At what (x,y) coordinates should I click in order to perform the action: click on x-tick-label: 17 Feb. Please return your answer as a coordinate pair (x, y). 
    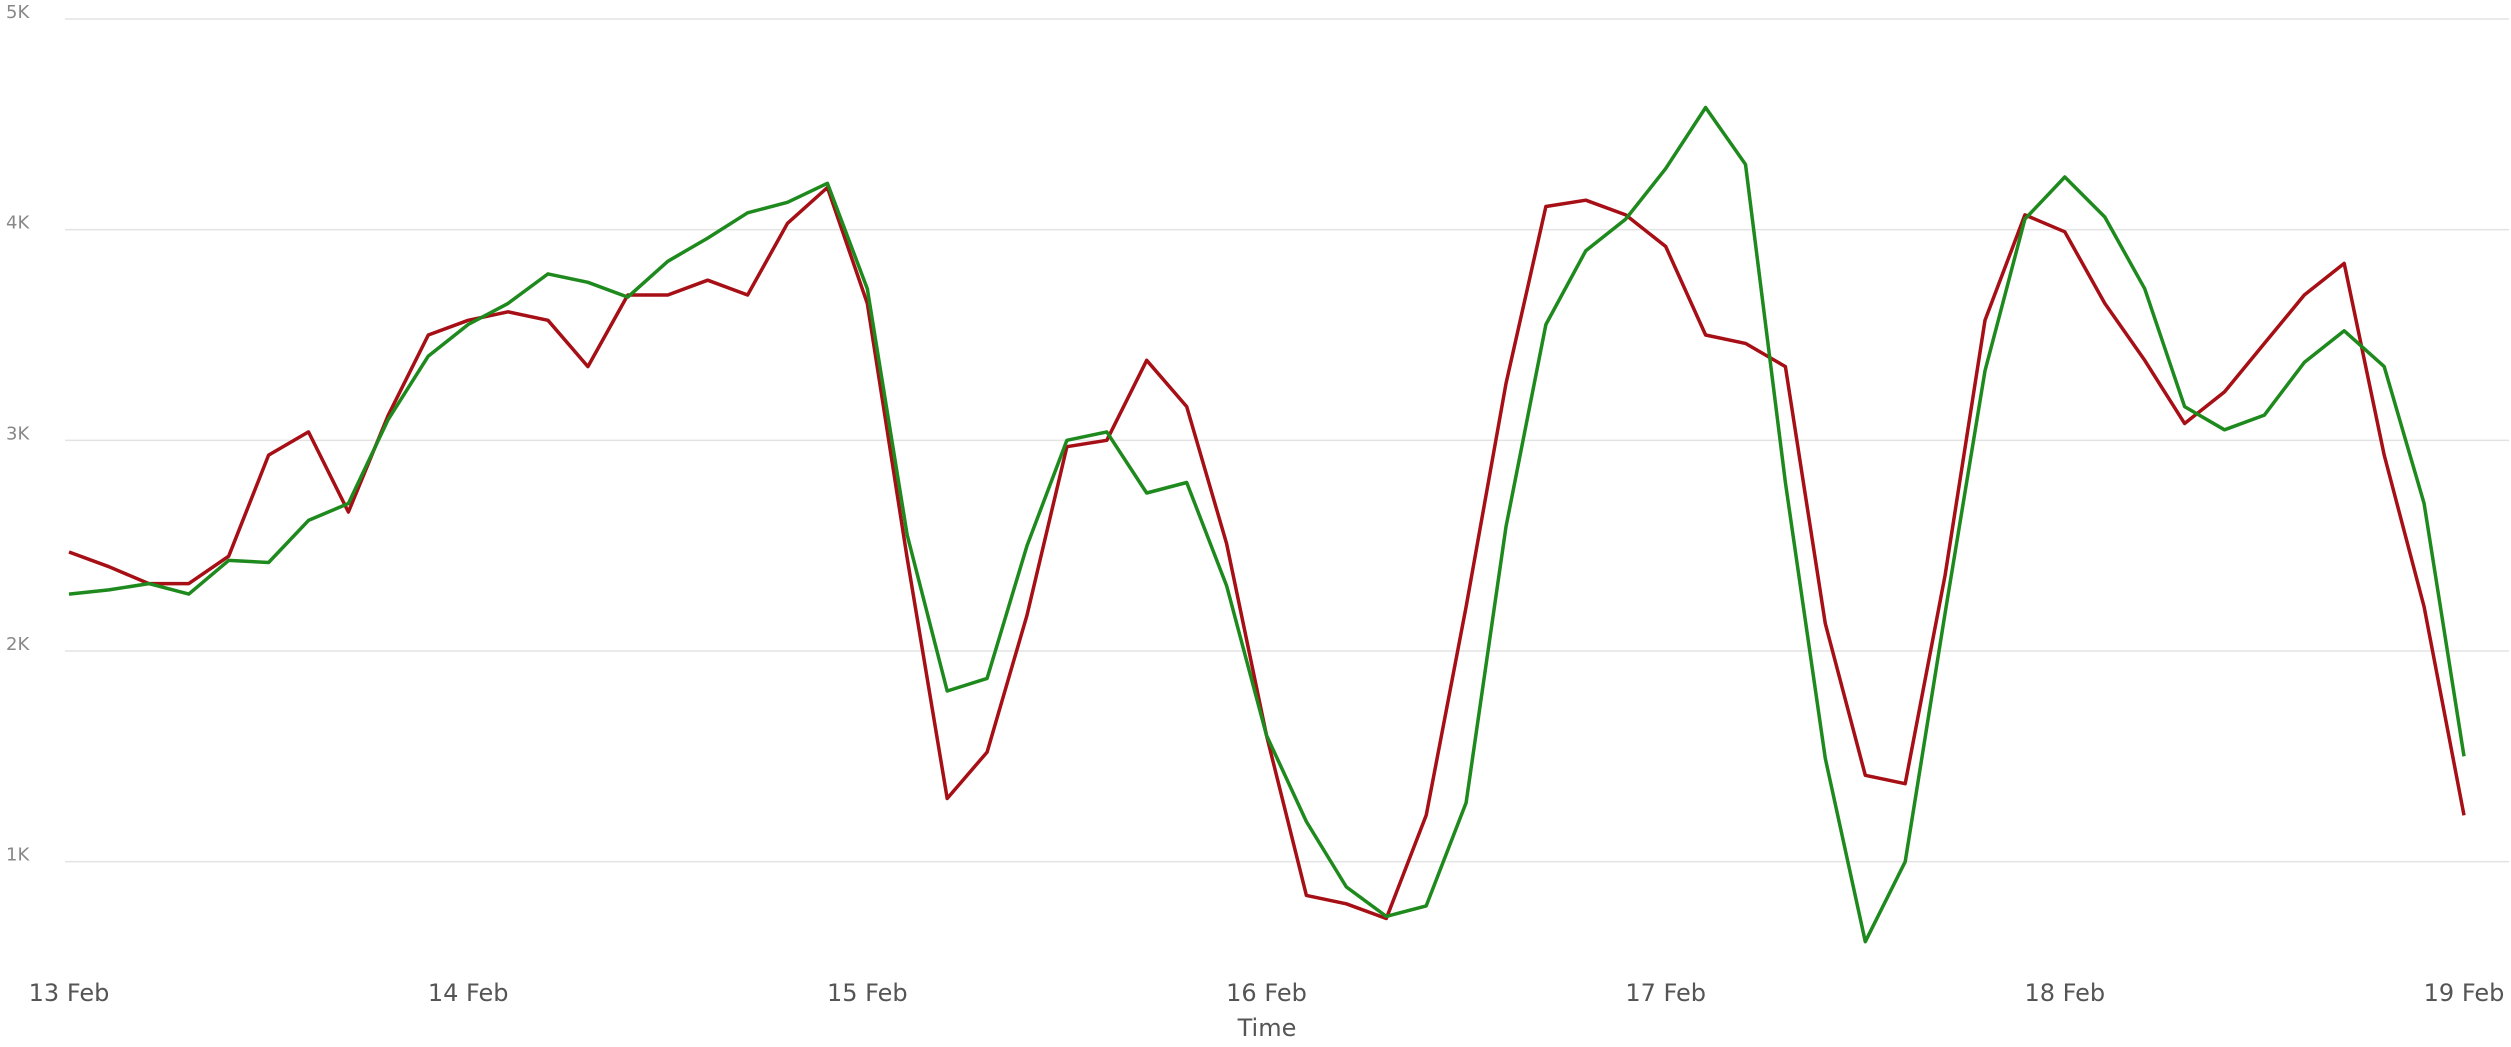
    Looking at the image, I should click on (1665, 993).